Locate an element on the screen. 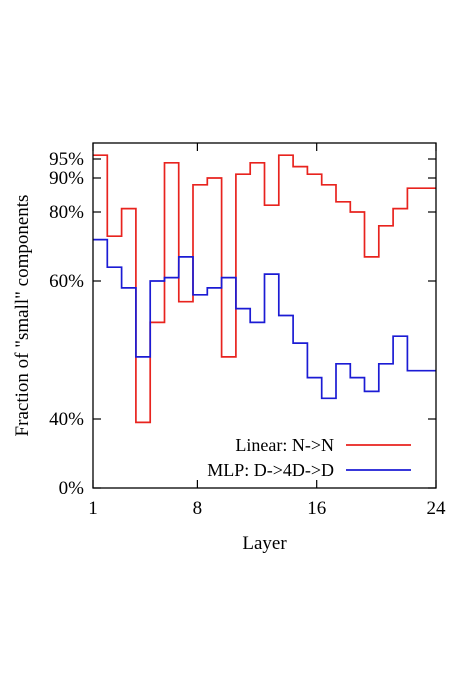 The height and width of the screenshot is (678, 474). x-axis-title: Layer is located at coordinates (264, 543).